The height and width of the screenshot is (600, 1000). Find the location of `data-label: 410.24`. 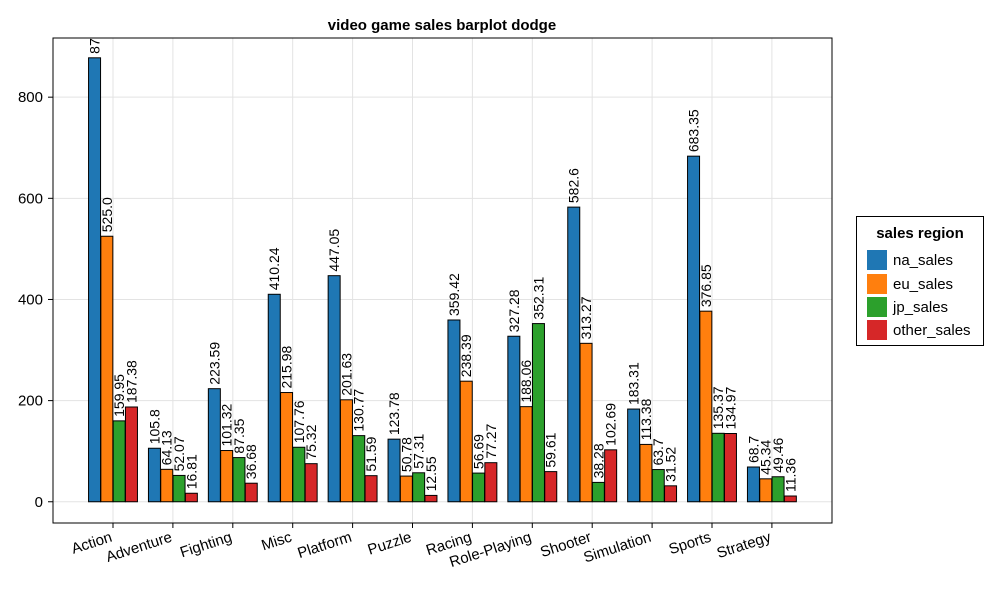

data-label: 410.24 is located at coordinates (274, 268).